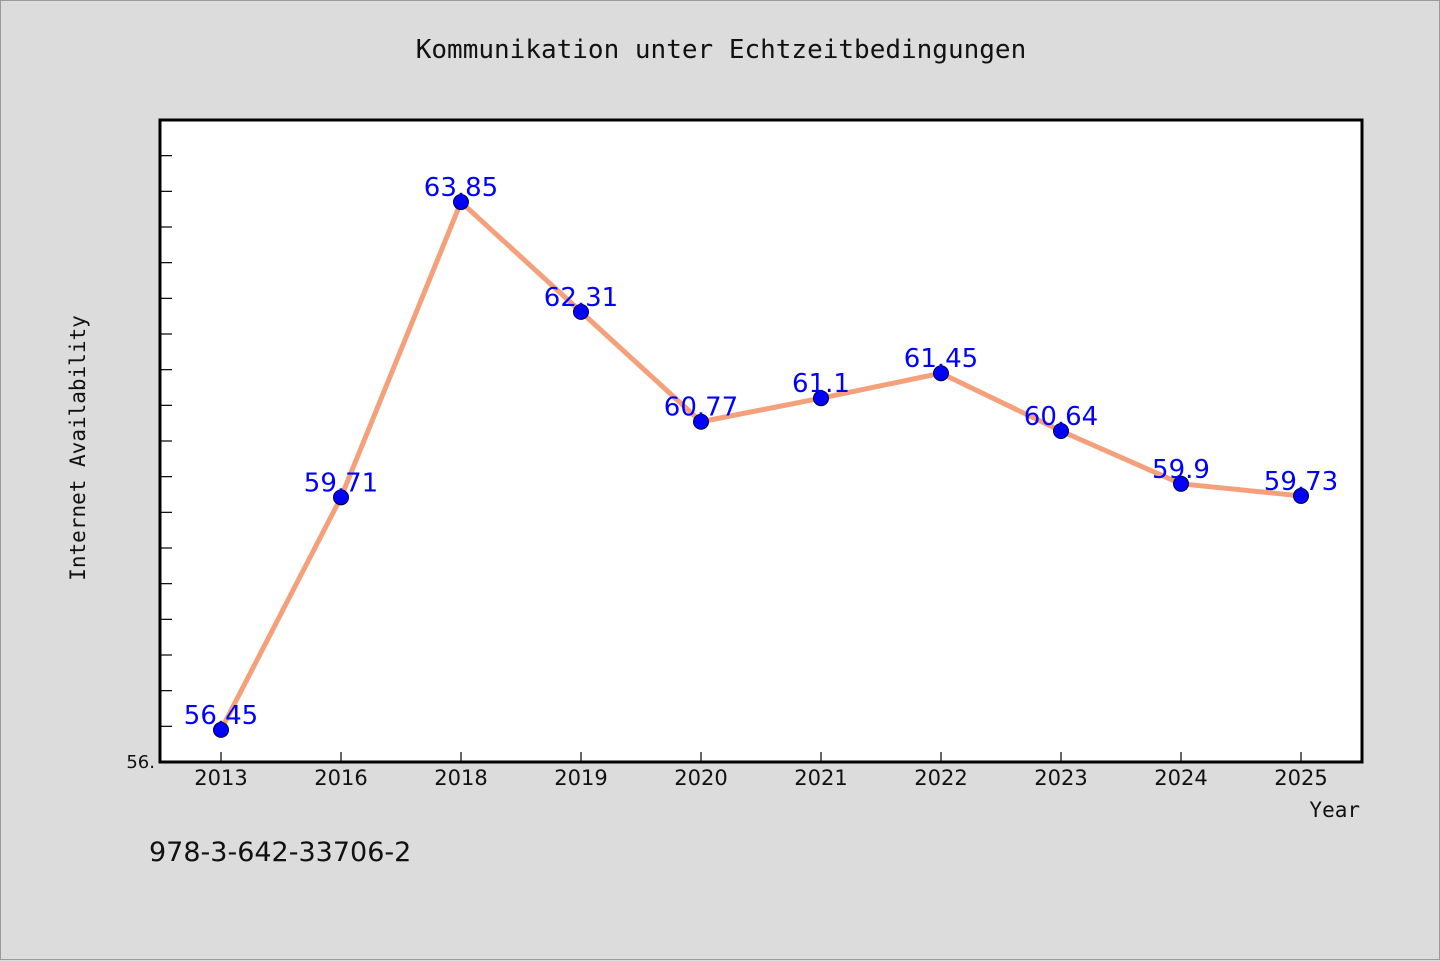 Image resolution: width=1440 pixels, height=961 pixels. What do you see at coordinates (1061, 417) in the screenshot?
I see `data-label: 60.64` at bounding box center [1061, 417].